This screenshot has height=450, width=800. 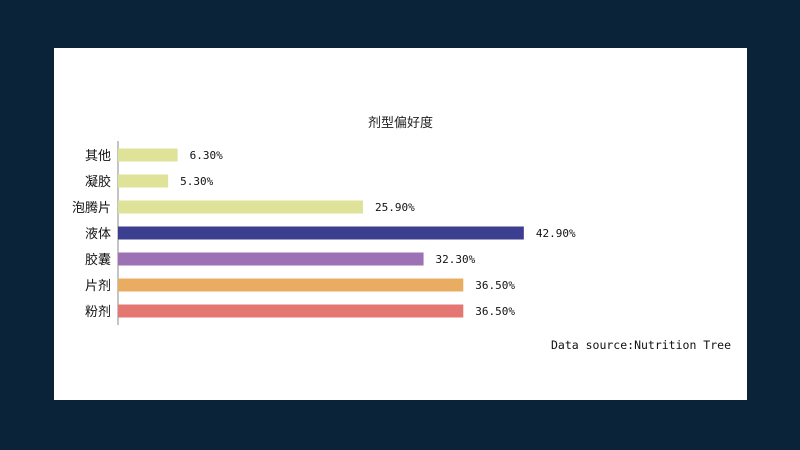 I want to click on value-label: 5.30%, so click(x=196, y=181).